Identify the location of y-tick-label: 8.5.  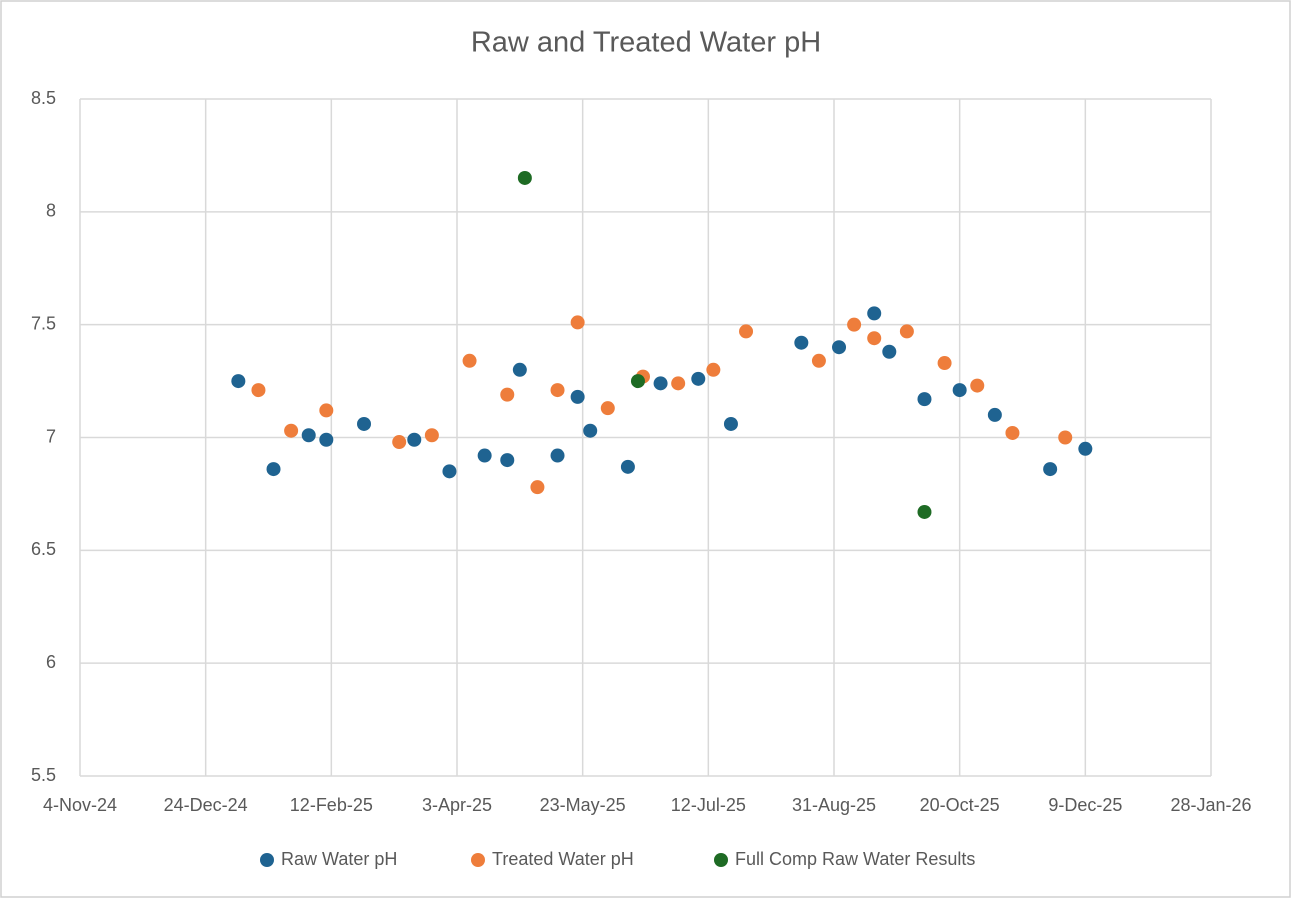
(43, 98).